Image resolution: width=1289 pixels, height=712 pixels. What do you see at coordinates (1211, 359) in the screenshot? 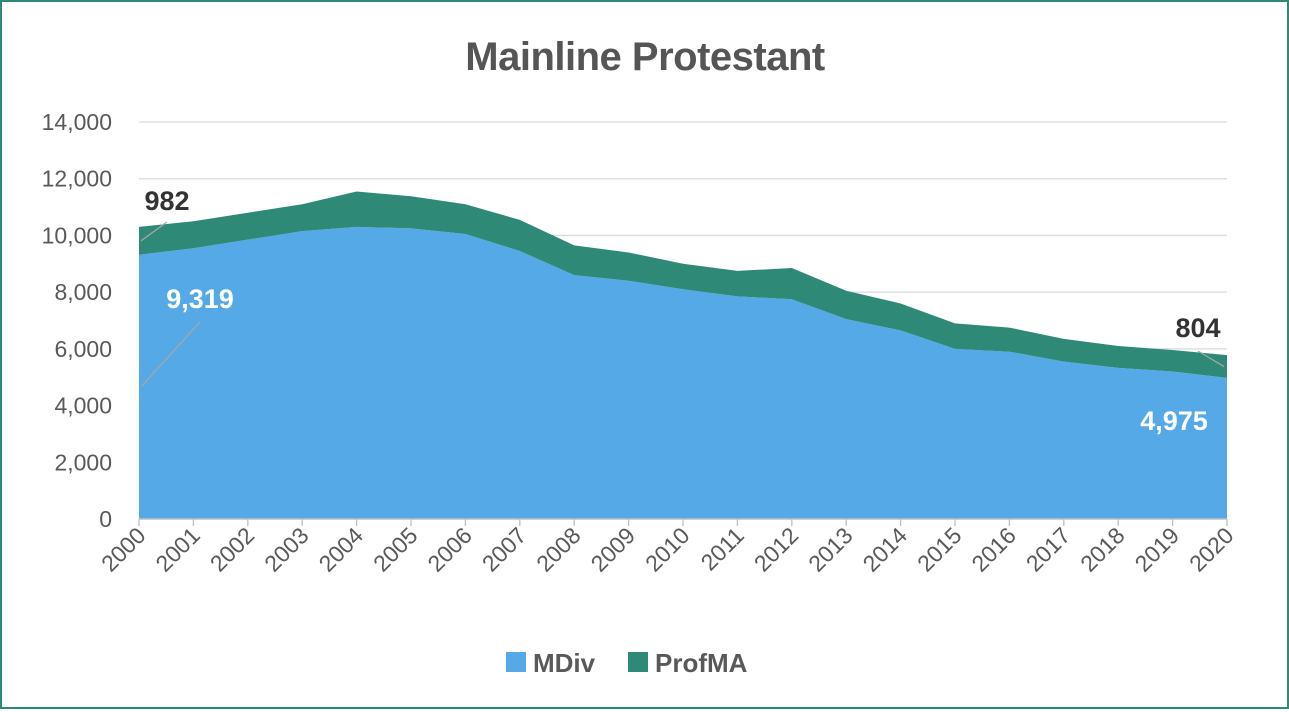
I see `leader-line-profma-2020` at bounding box center [1211, 359].